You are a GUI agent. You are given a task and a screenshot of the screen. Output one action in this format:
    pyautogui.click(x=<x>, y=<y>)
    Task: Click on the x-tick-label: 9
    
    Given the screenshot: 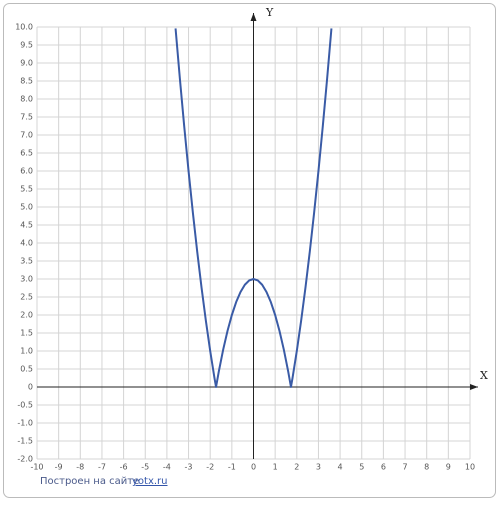 What is the action you would take?
    pyautogui.click(x=448, y=467)
    